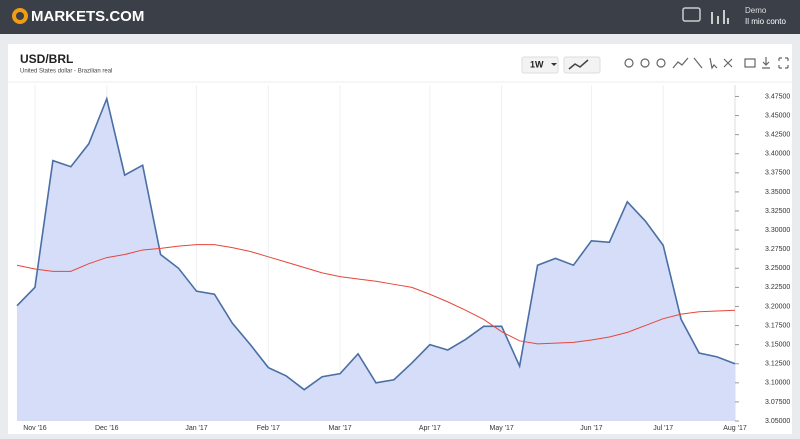  Describe the element at coordinates (735, 428) in the screenshot. I see `x-tick-label: Aug '17` at that location.